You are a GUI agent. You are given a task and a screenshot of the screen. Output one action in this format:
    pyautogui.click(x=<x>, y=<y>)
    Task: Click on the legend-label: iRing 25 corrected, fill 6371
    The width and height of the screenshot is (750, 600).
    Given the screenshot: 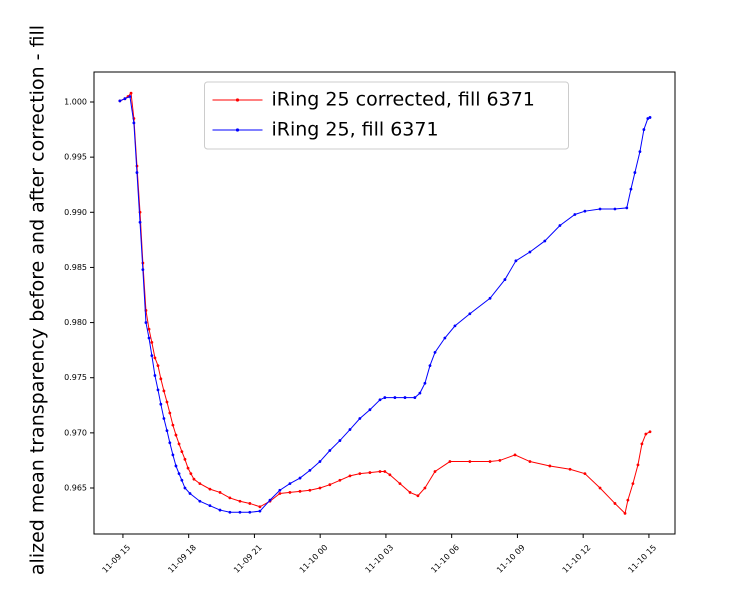 What is the action you would take?
    pyautogui.click(x=403, y=100)
    